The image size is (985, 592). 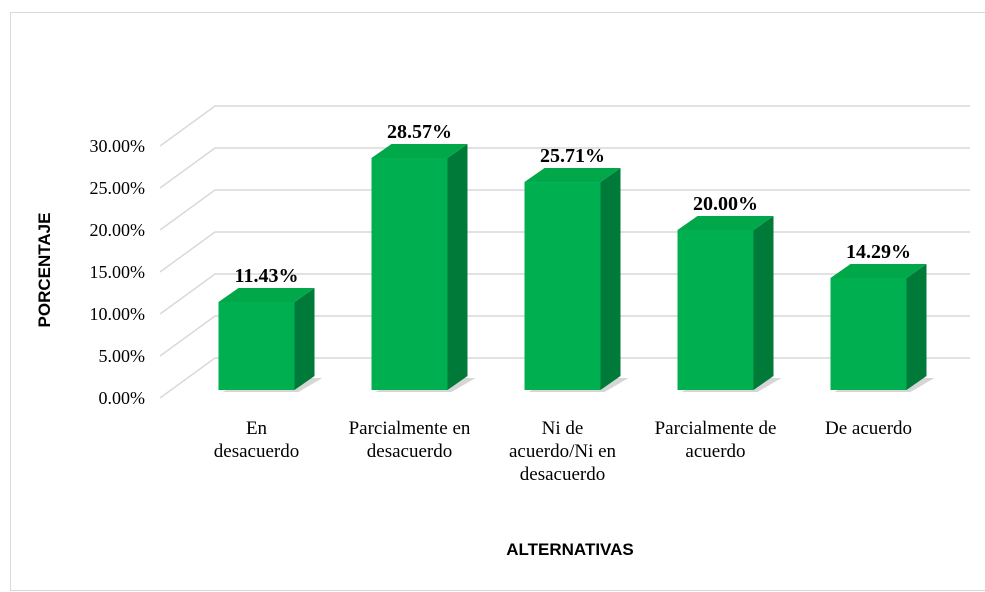 What do you see at coordinates (868, 428) in the screenshot?
I see `x-tick-label: De acuerdo` at bounding box center [868, 428].